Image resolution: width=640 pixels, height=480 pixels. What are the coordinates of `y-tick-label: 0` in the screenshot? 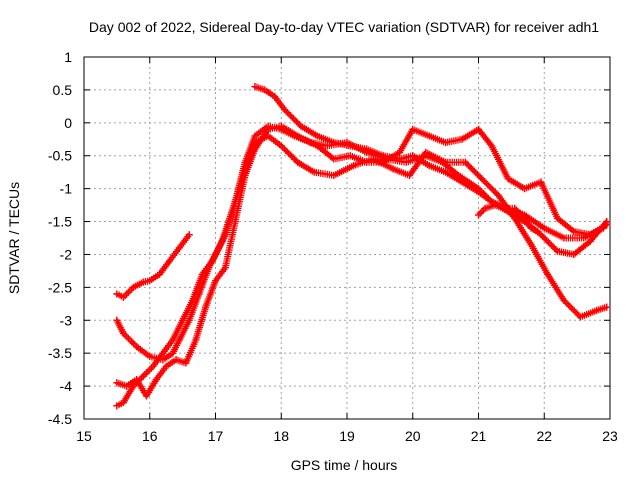 It's located at (68, 123).